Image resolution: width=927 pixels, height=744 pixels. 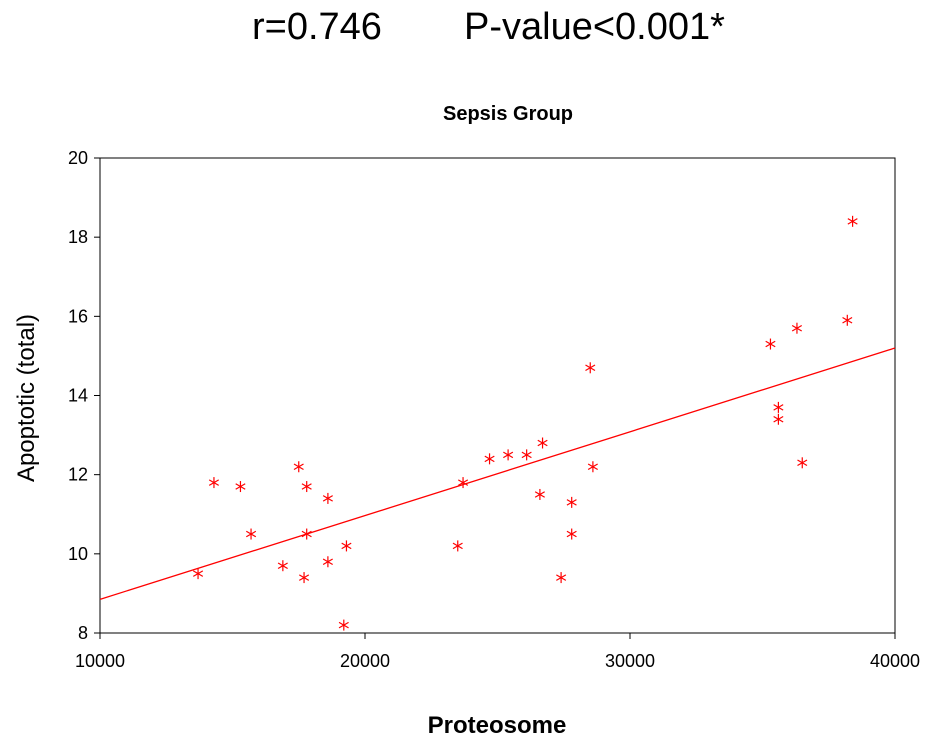 I want to click on x-tick-label: 10000, so click(x=100, y=661).